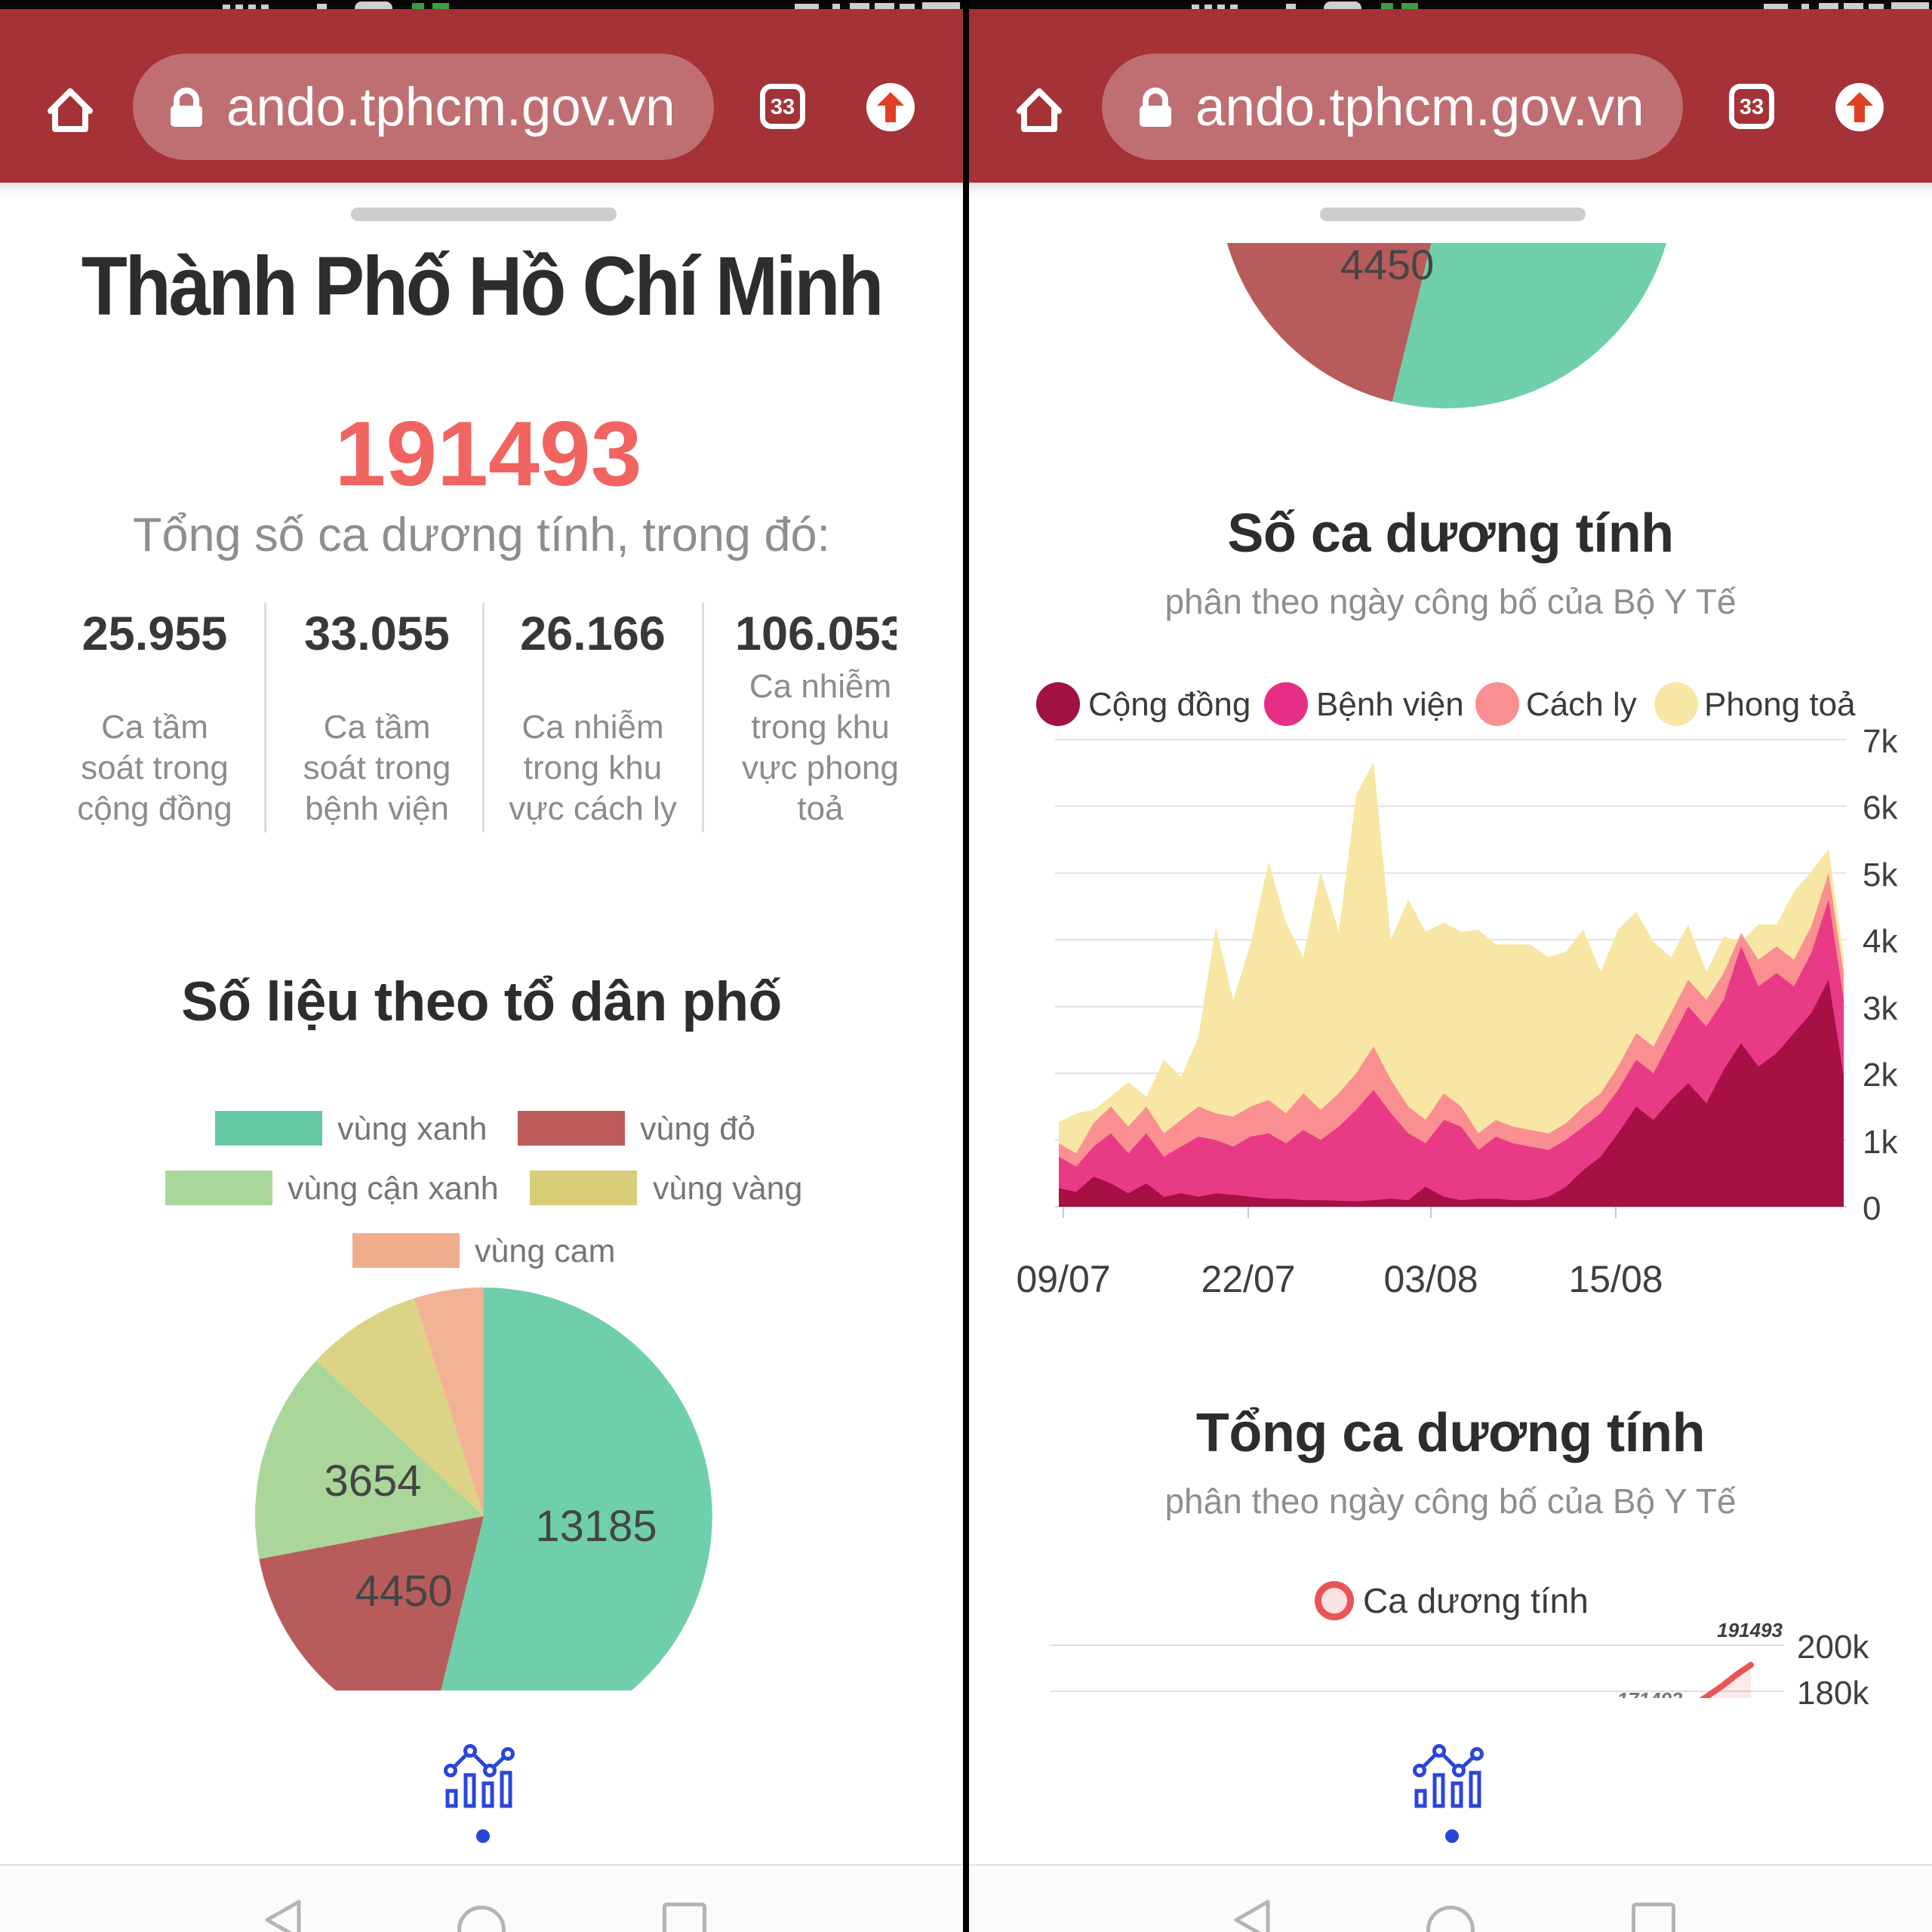  I want to click on svg-text: 2k, so click(1880, 1075).